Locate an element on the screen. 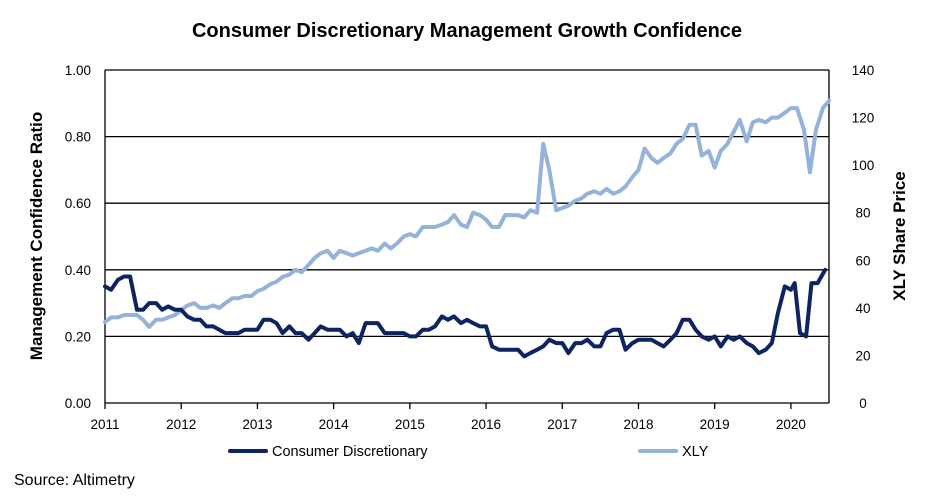  x-tick-label: 2018 is located at coordinates (638, 424).